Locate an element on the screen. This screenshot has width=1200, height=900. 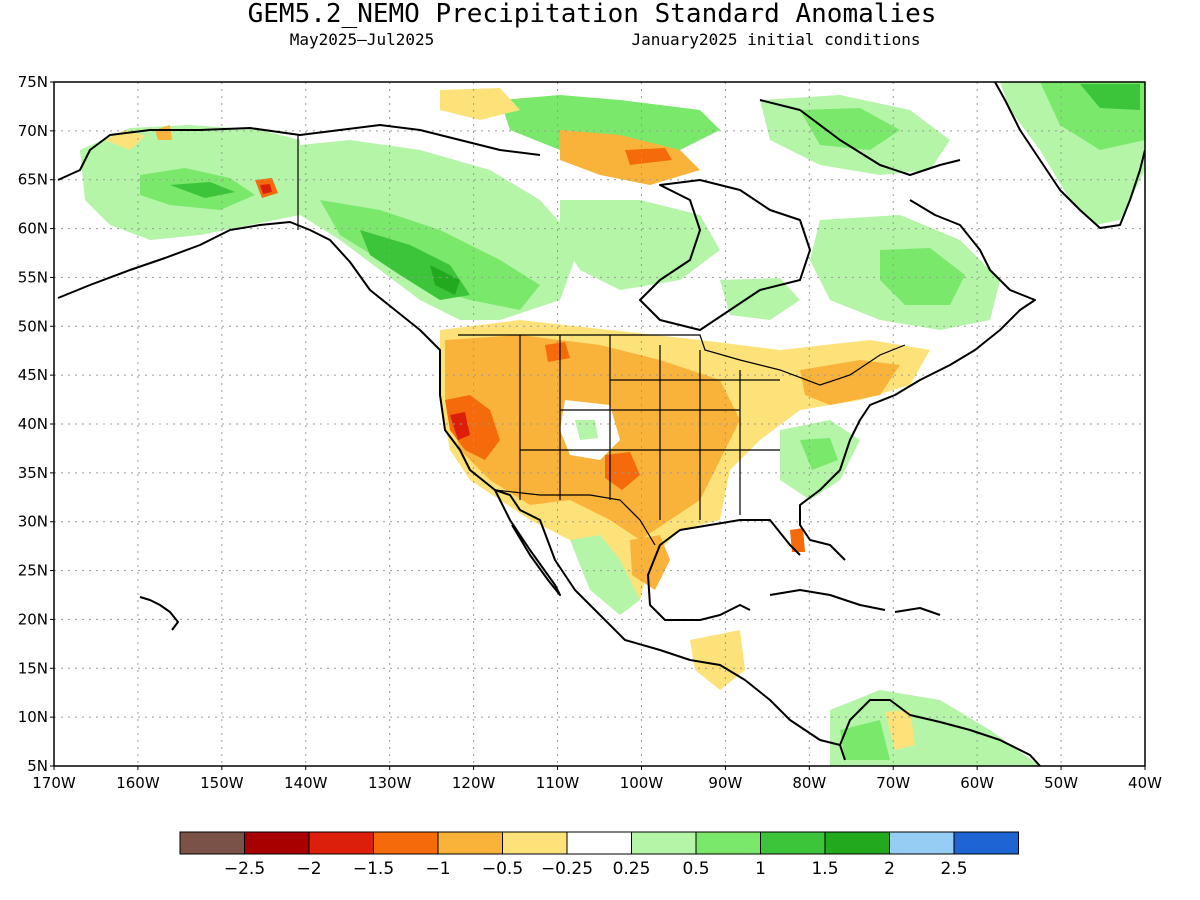
lat-tick-label: 15N is located at coordinates (33, 668).